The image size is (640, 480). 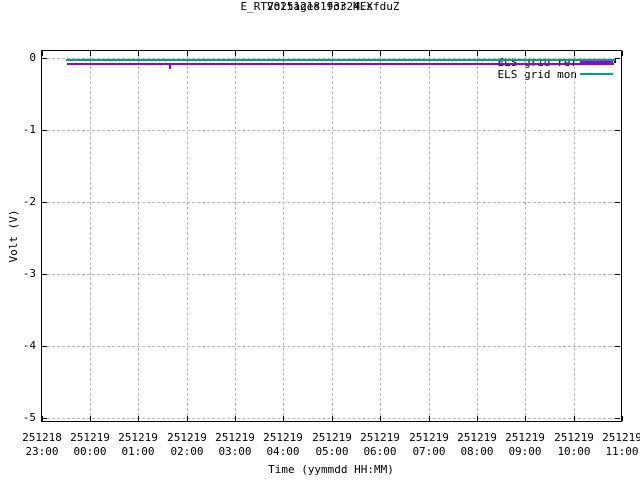 I want to click on x-tick-date: 251218, so click(x=42, y=437).